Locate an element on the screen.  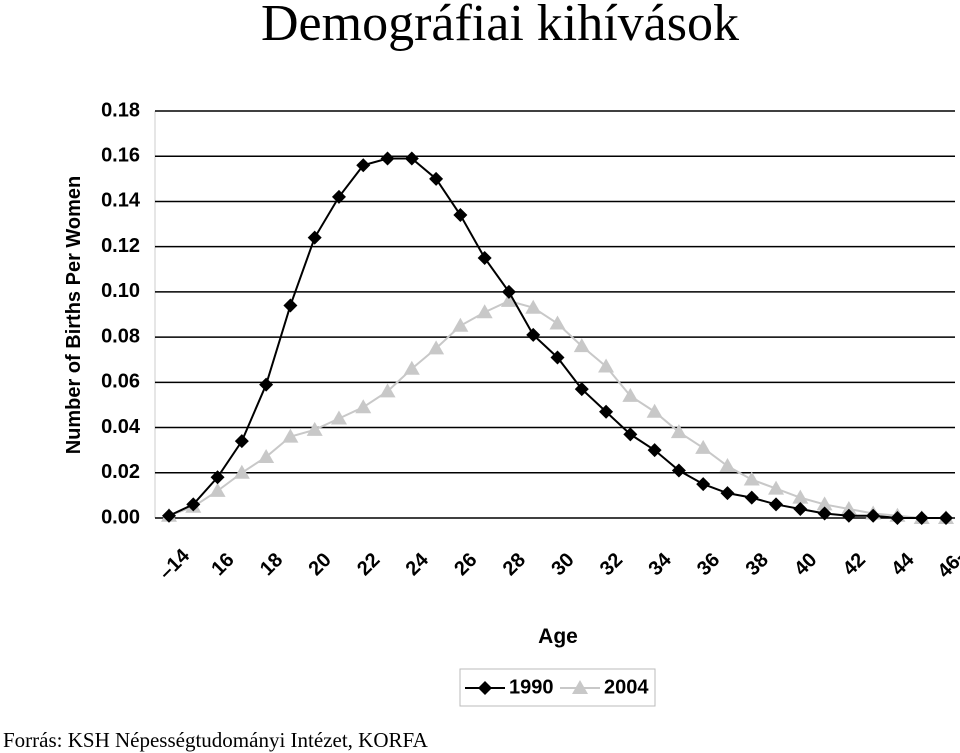
x-tick-label: 40 is located at coordinates (805, 564).